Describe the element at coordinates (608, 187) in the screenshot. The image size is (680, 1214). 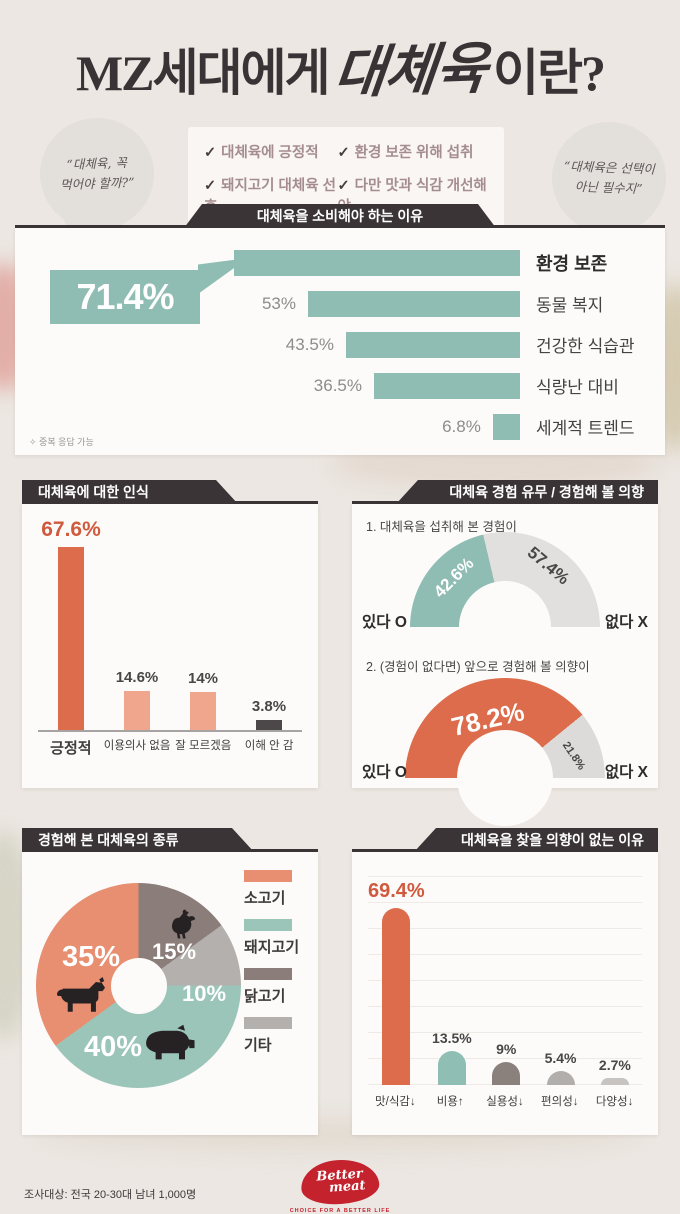
I see `bubble-right-line2: 아닌 필수지”` at that location.